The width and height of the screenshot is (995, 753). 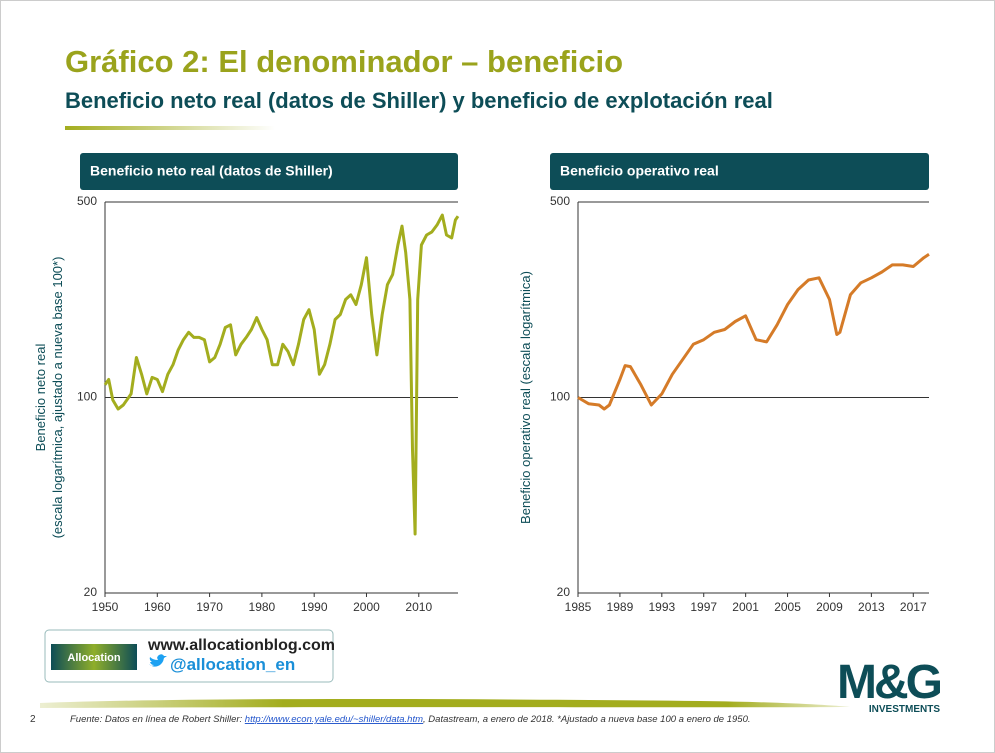 I want to click on x-tick-label: 1980, so click(x=262, y=607).